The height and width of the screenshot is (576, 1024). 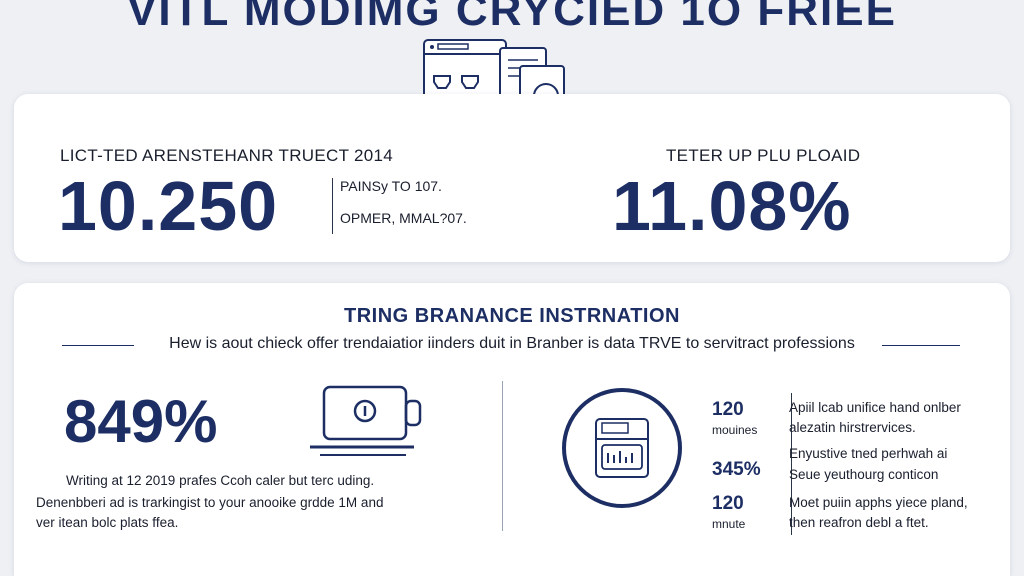 What do you see at coordinates (864, 474) in the screenshot?
I see `stat-description-line-4: Seue yeuthourg conticon` at bounding box center [864, 474].